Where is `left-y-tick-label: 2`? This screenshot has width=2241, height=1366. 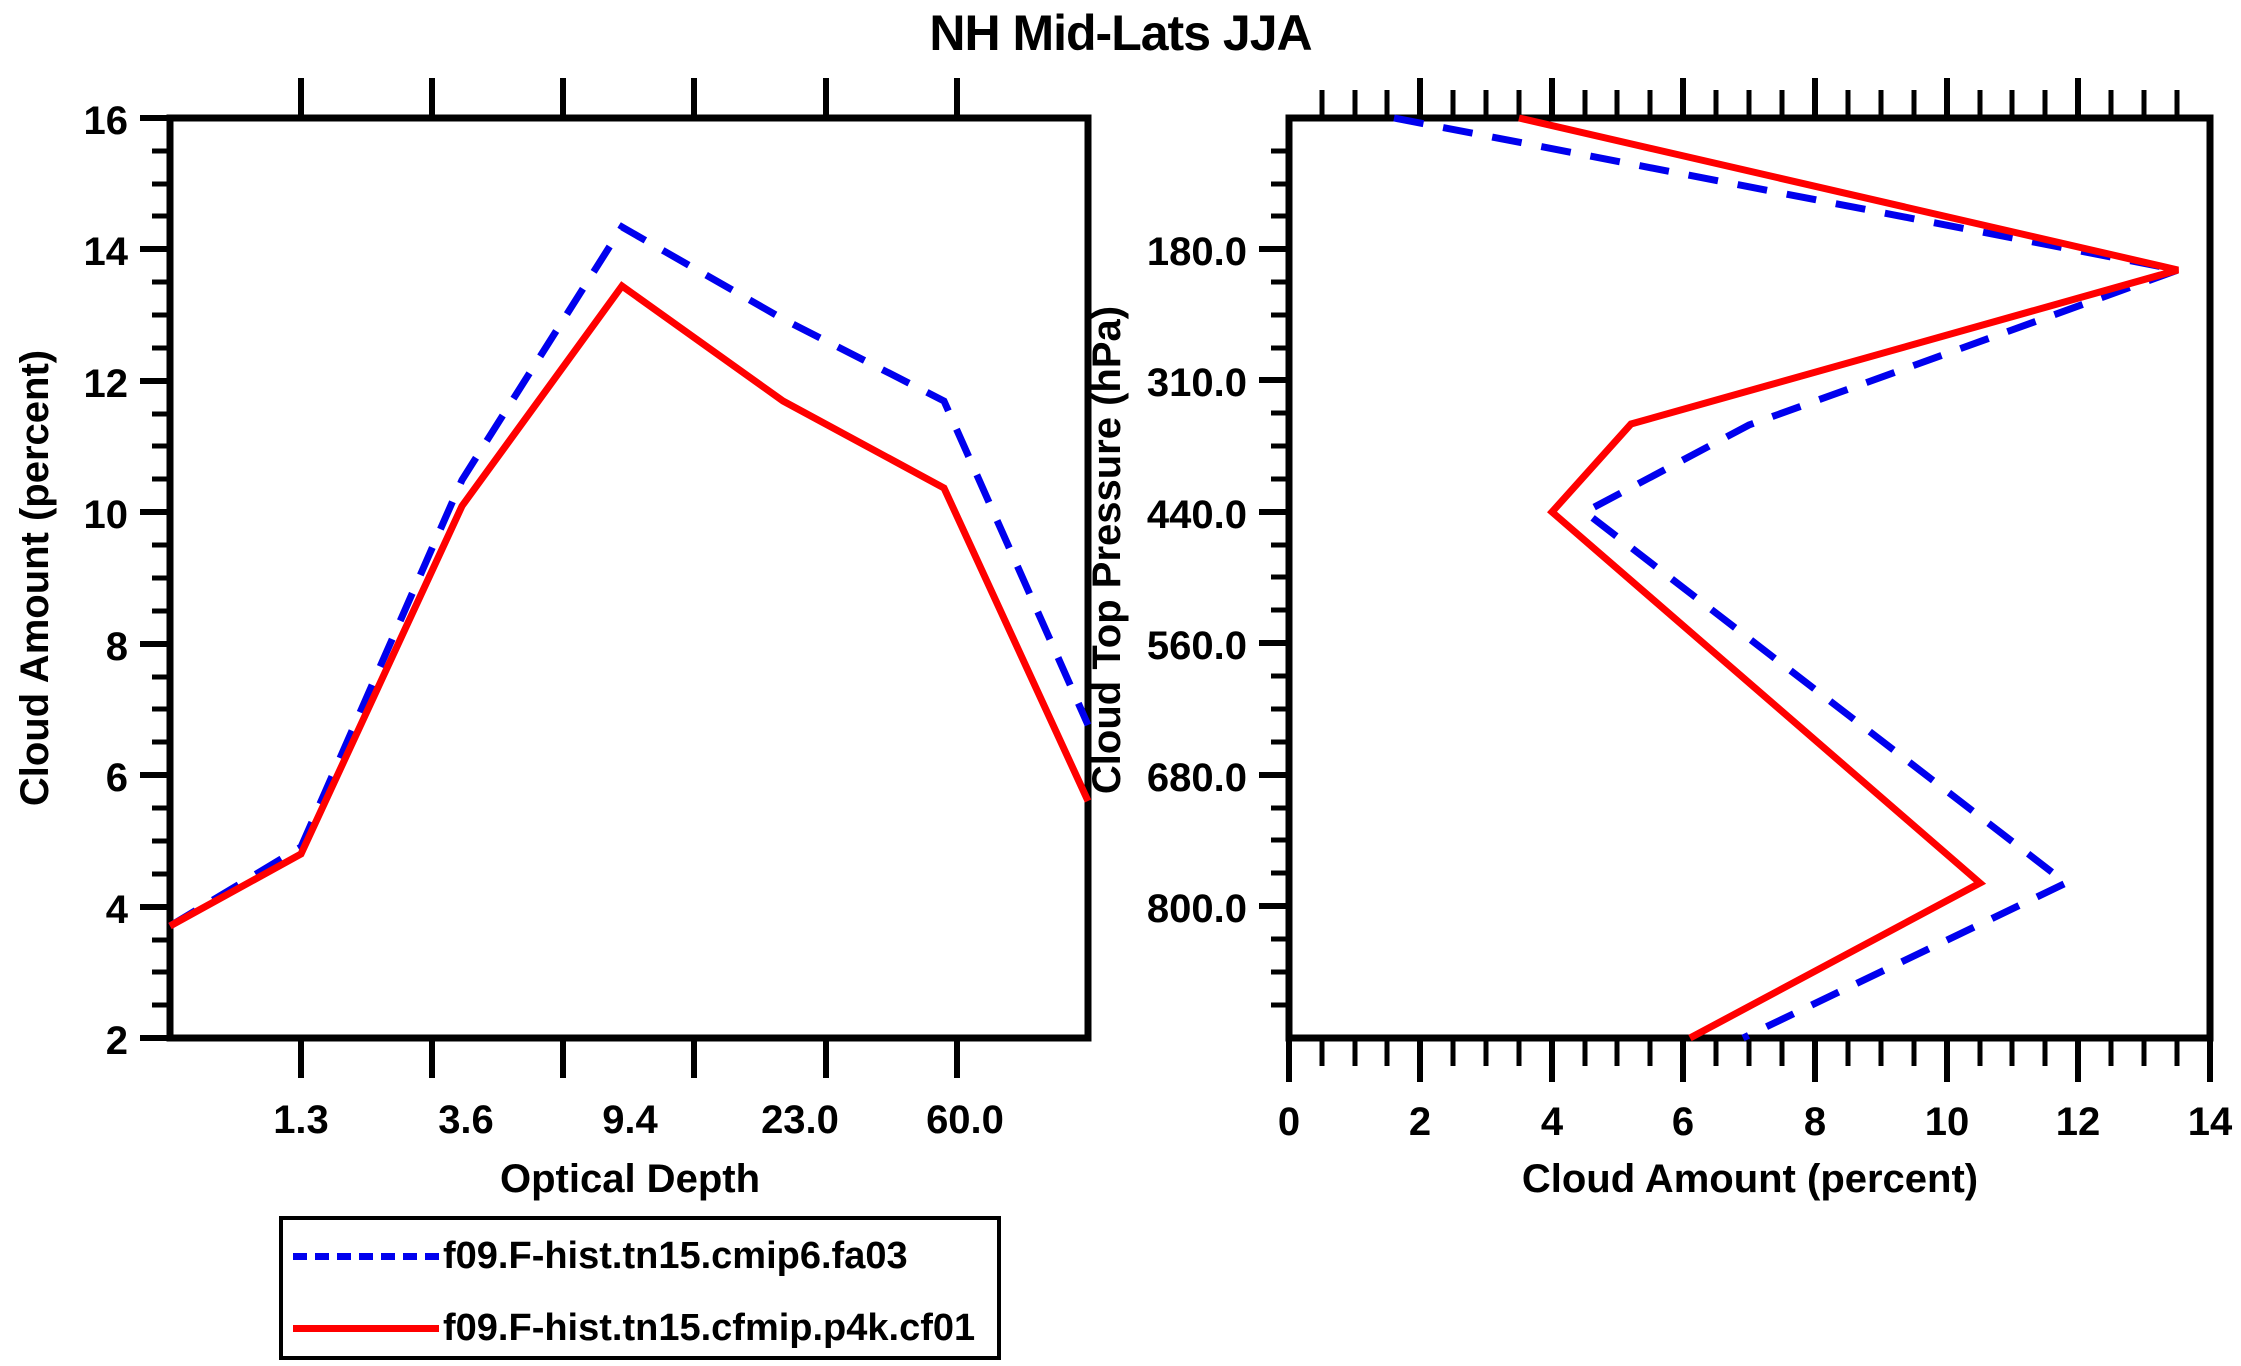 left-y-tick-label: 2 is located at coordinates (117, 1041).